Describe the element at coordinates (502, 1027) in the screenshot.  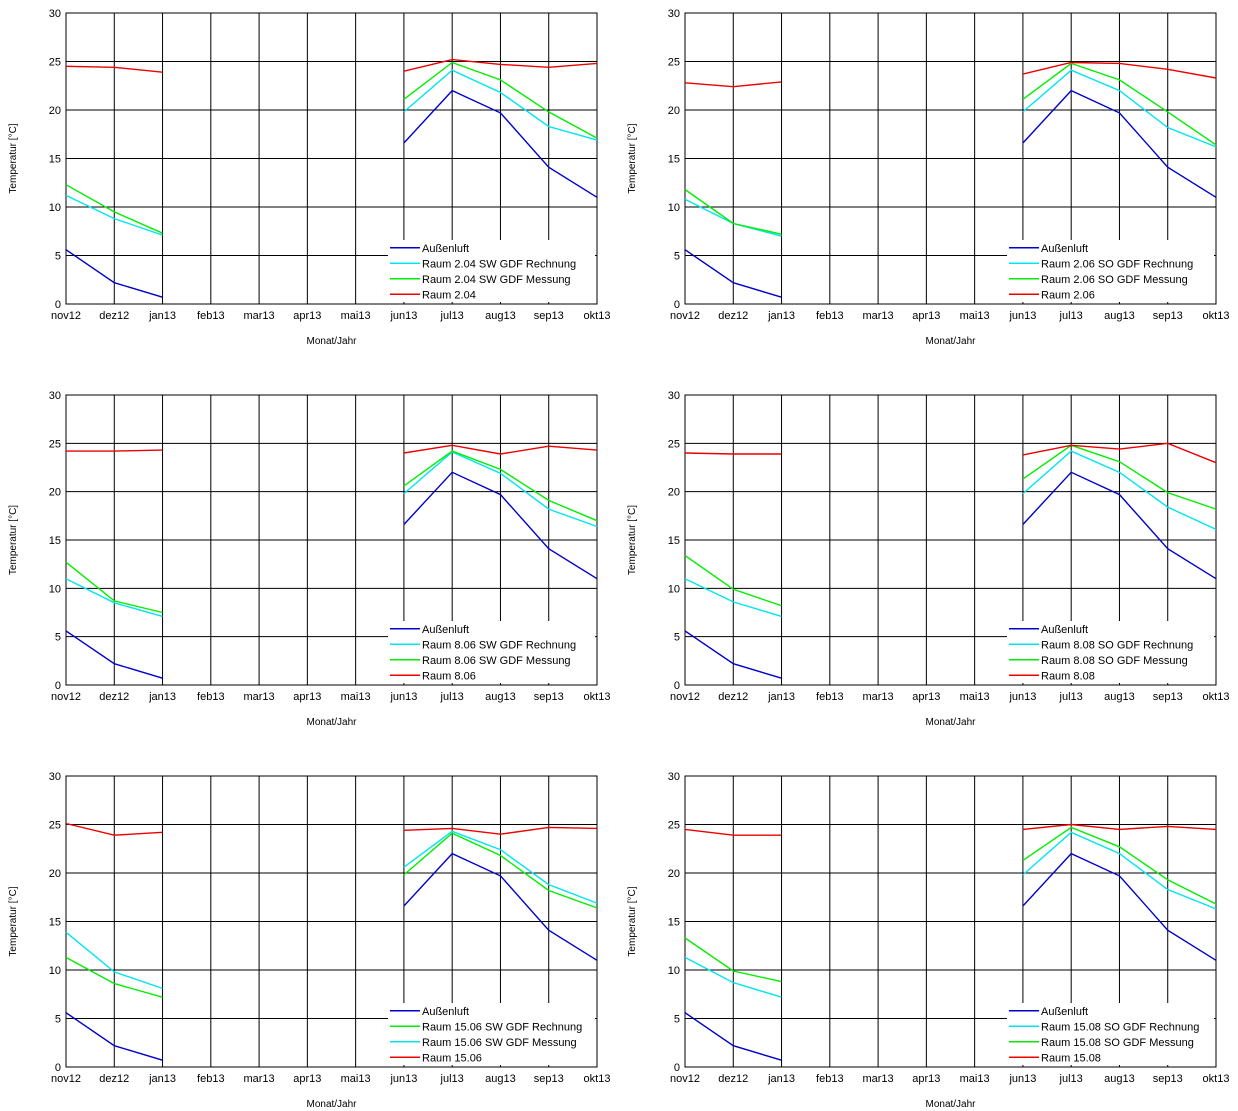
I see `legend-label: Raum 15.06 SW GDF Rechnung` at that location.